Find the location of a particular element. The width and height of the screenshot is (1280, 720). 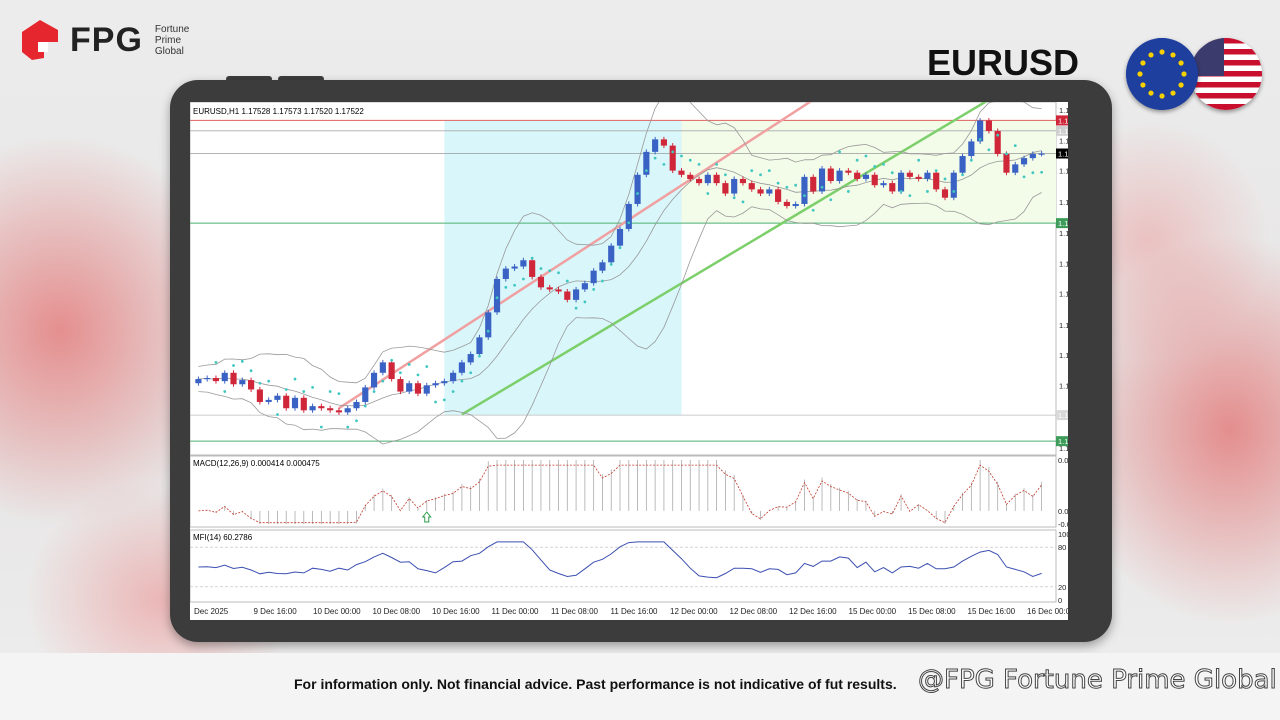

macd-axis-label: 0.002456 is located at coordinates (1063, 460).